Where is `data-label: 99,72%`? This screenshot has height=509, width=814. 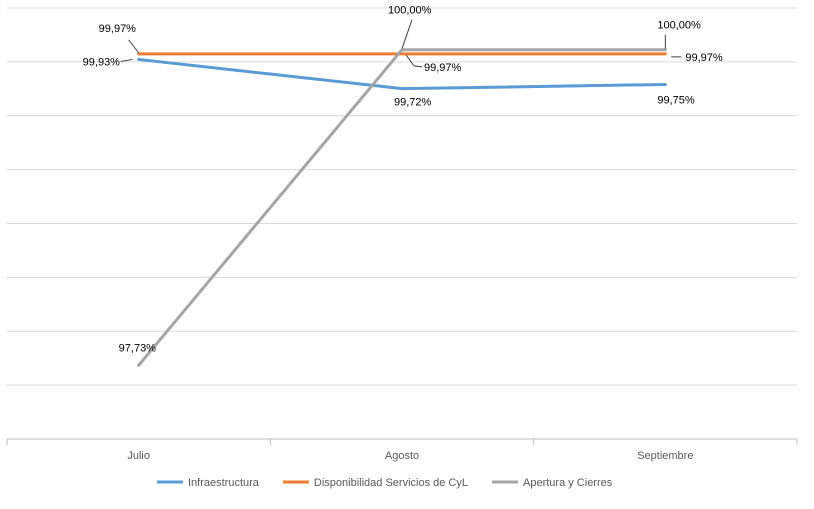
data-label: 99,72% is located at coordinates (413, 103).